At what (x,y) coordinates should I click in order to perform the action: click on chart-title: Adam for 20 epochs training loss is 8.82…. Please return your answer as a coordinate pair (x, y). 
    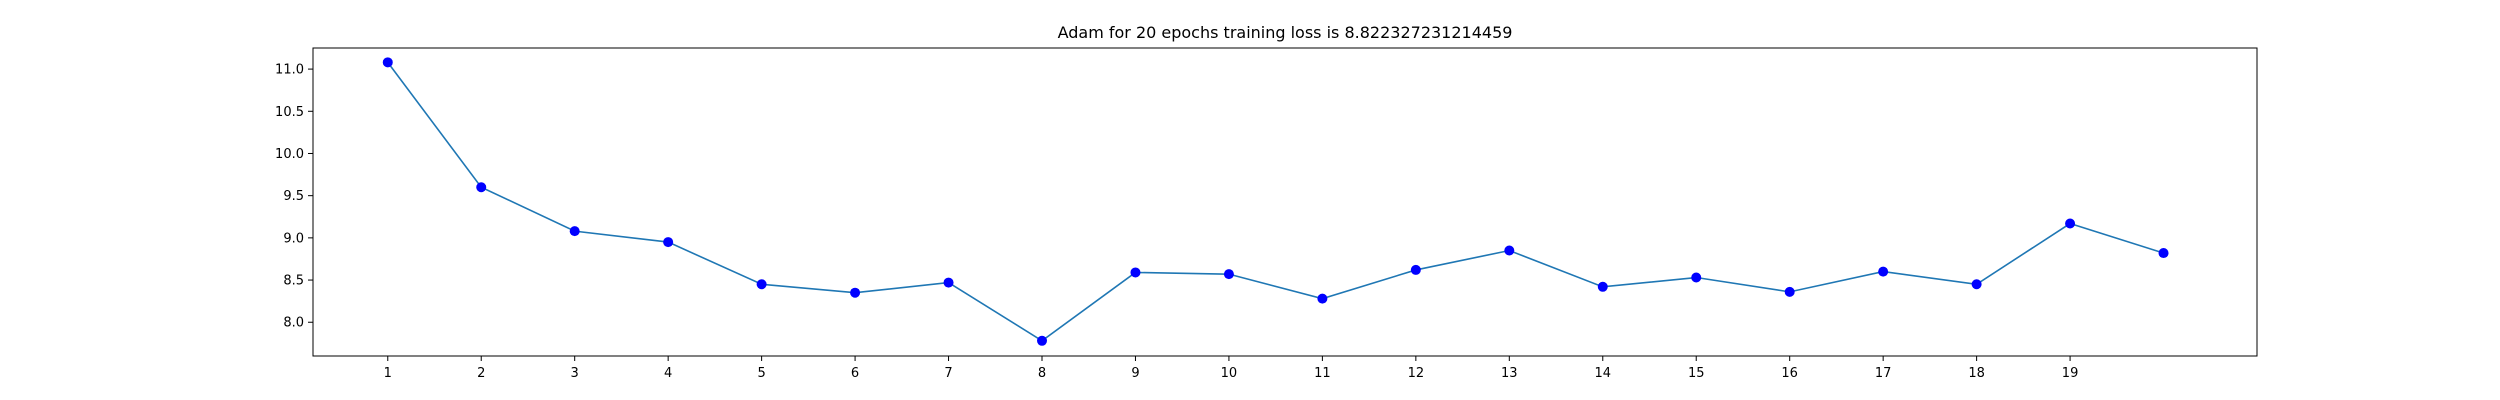
    Looking at the image, I should click on (1285, 32).